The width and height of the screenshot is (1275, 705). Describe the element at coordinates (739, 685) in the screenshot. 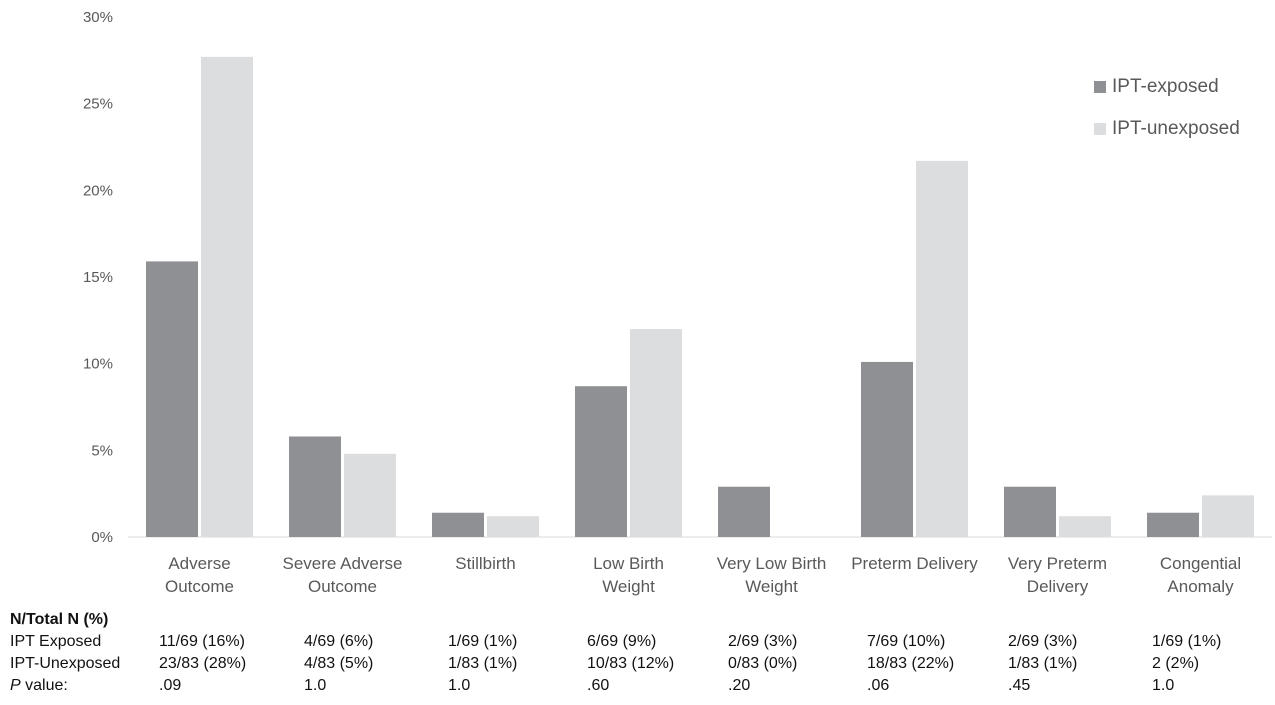

I see `pvalue-cell: .20` at that location.